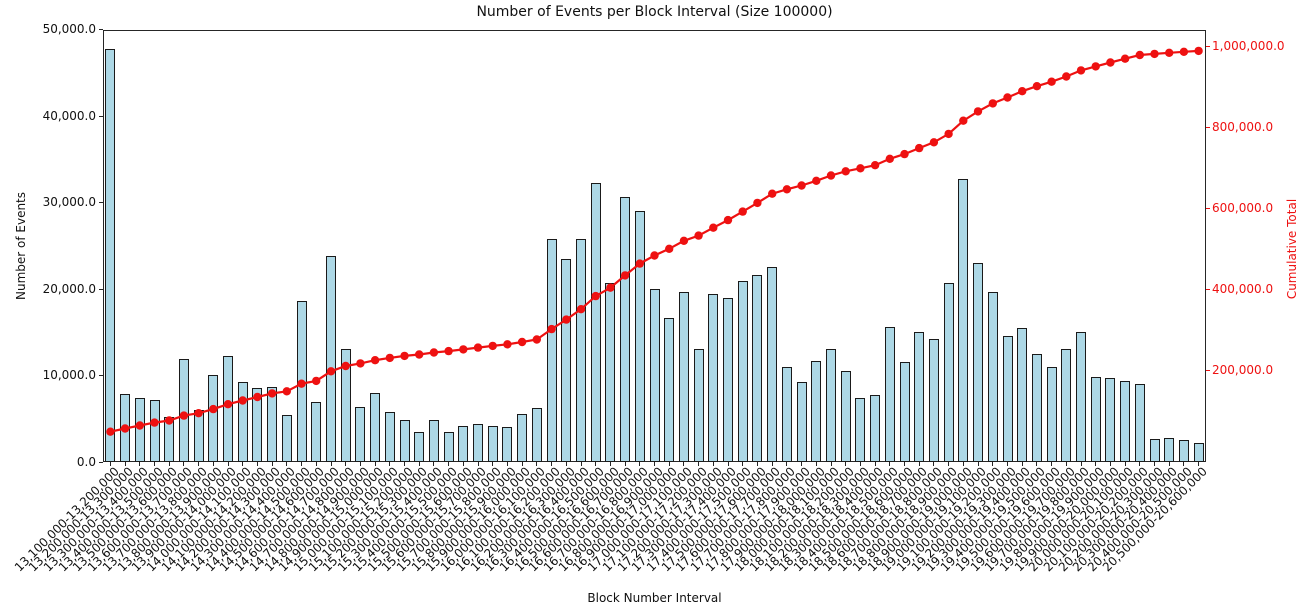 The image size is (1304, 613). I want to click on y-tick-label-left: 40,000.0, so click(69, 115).